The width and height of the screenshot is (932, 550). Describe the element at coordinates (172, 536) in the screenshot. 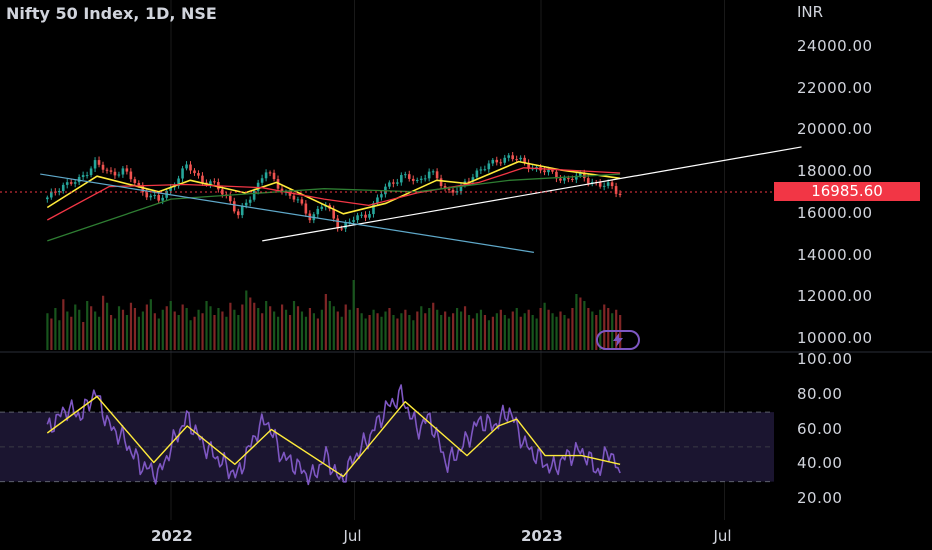

I see `time-tick-label: 2022` at that location.